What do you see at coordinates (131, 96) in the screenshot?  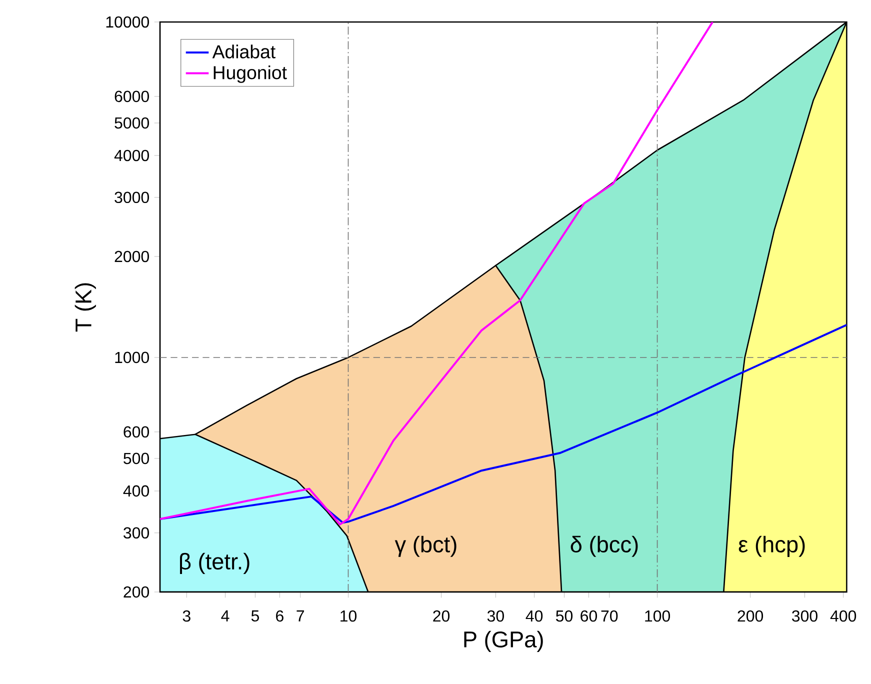 I see `y-tick-label: 6000` at bounding box center [131, 96].